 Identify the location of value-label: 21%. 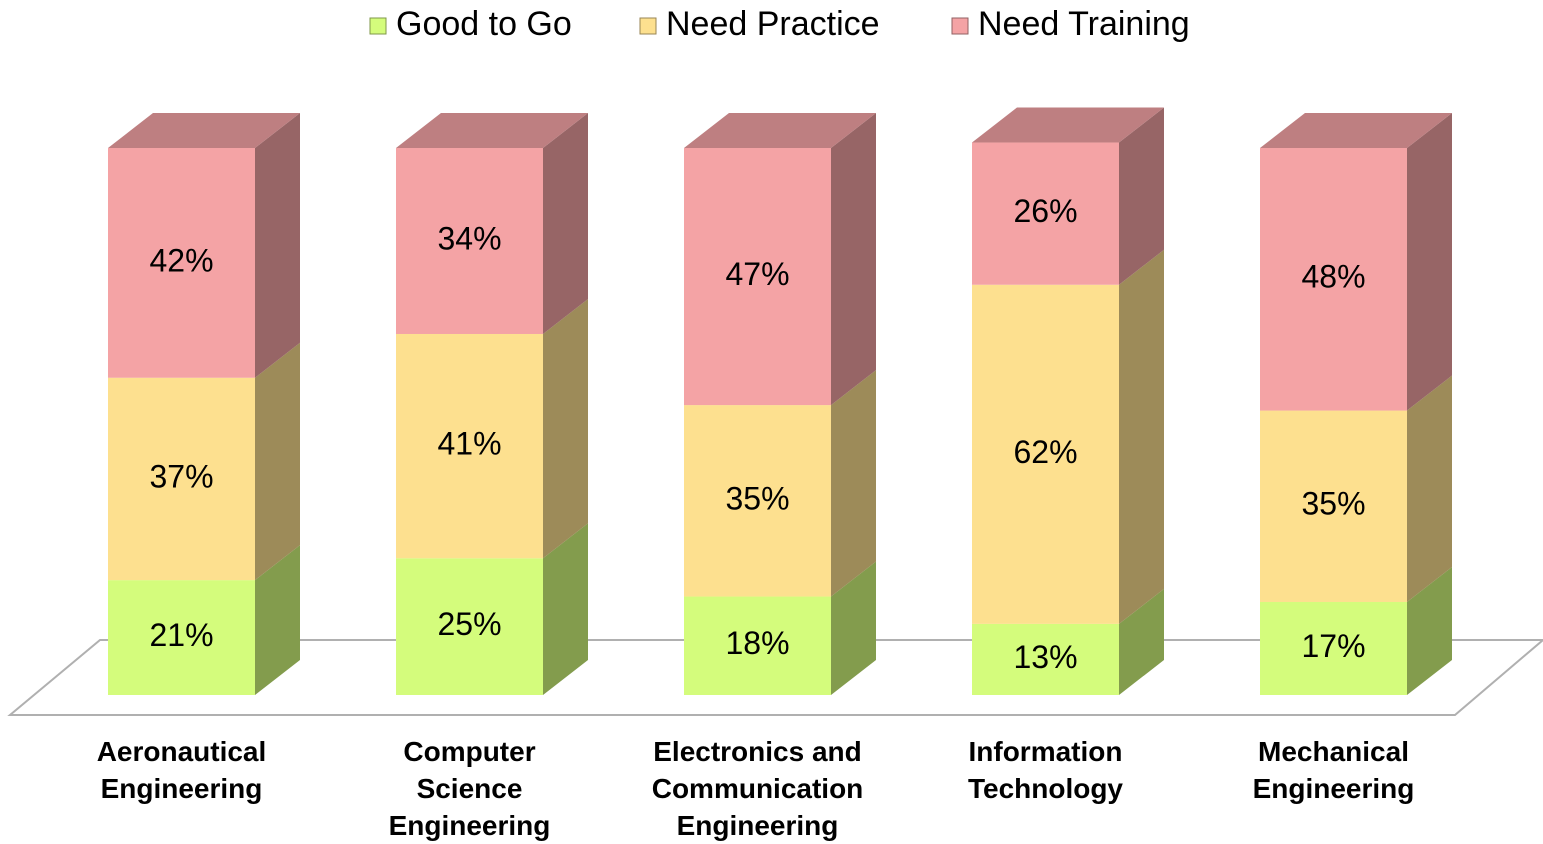
(181, 635).